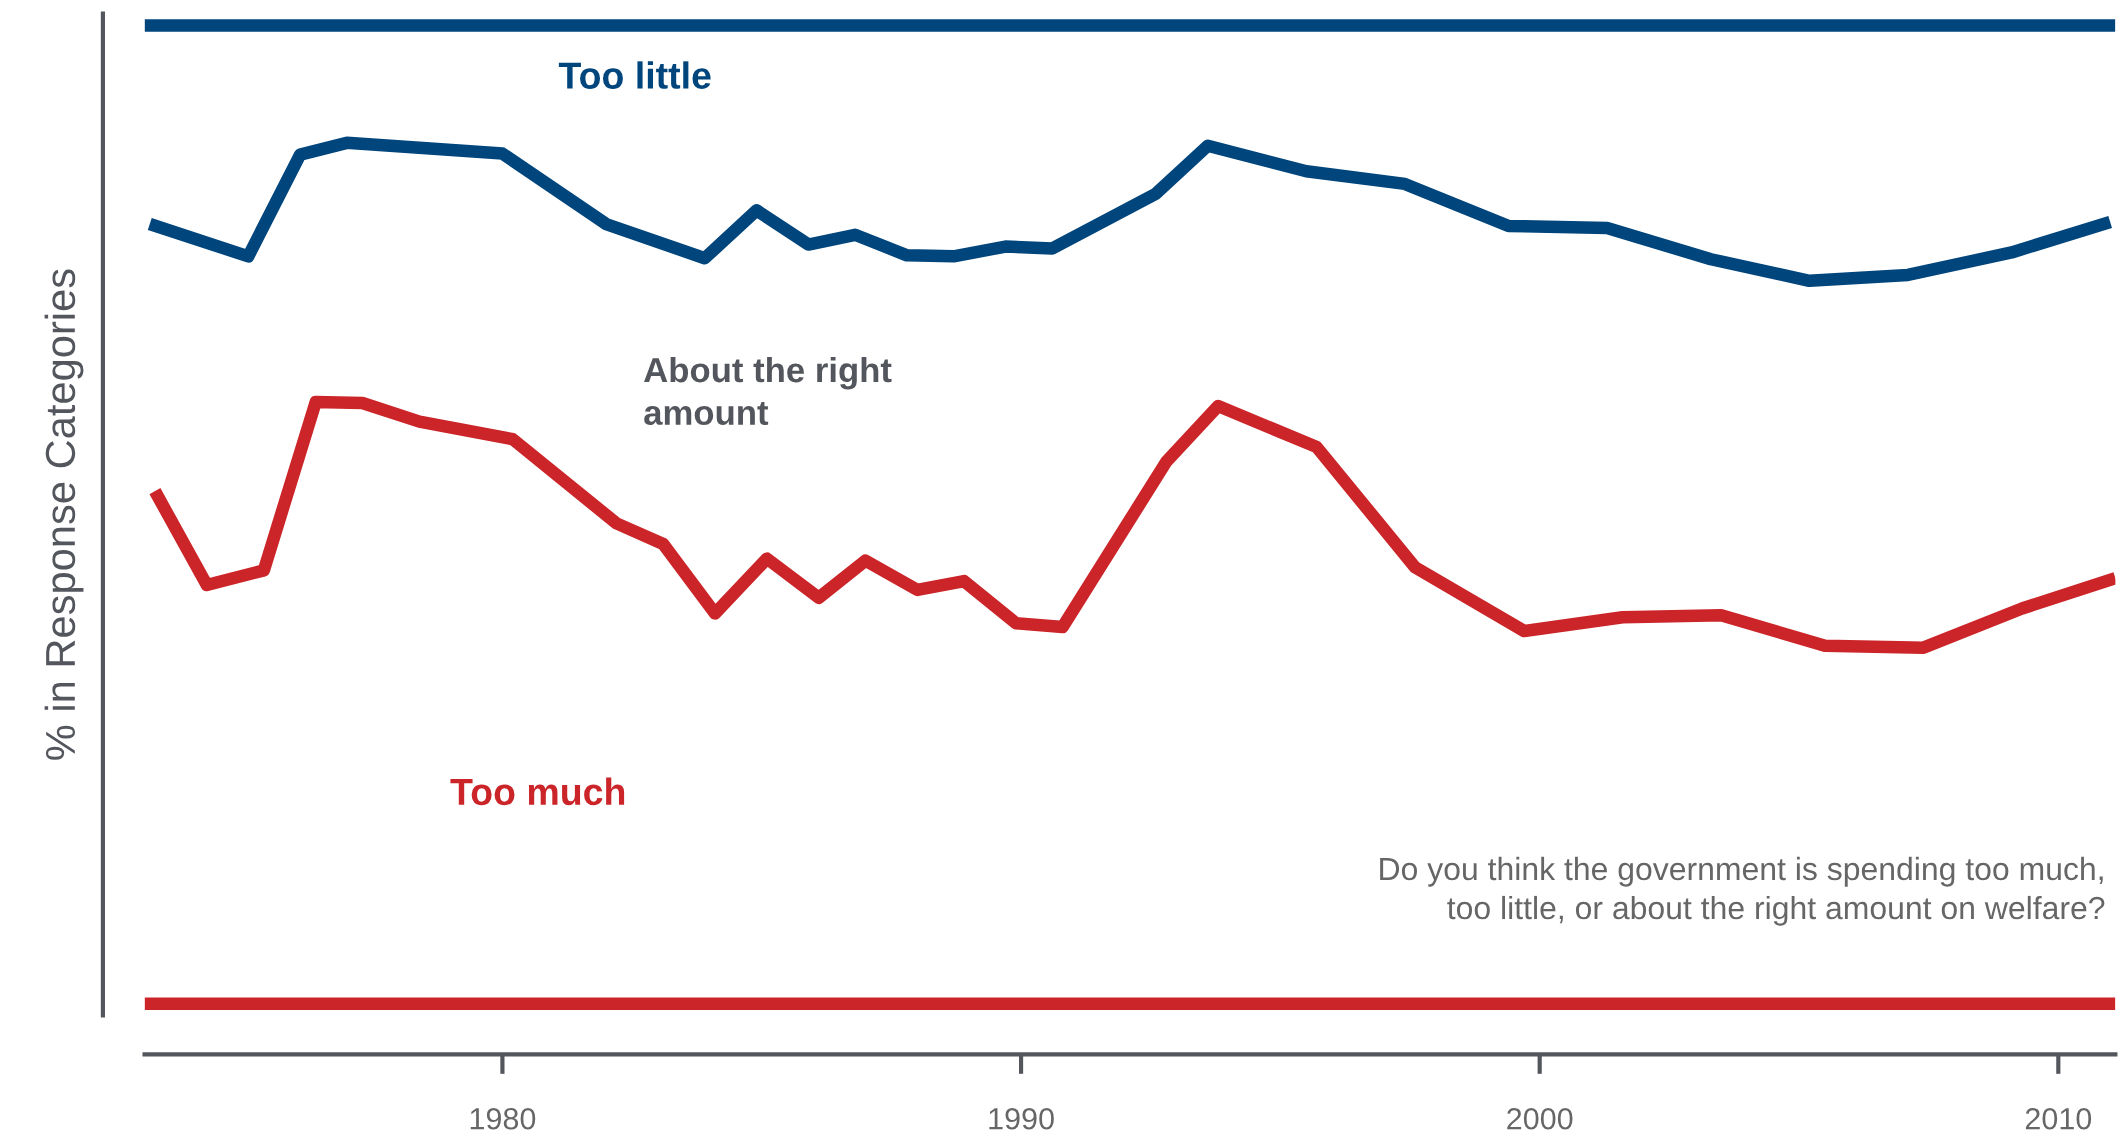  I want to click on annotation: Too much, so click(537, 791).